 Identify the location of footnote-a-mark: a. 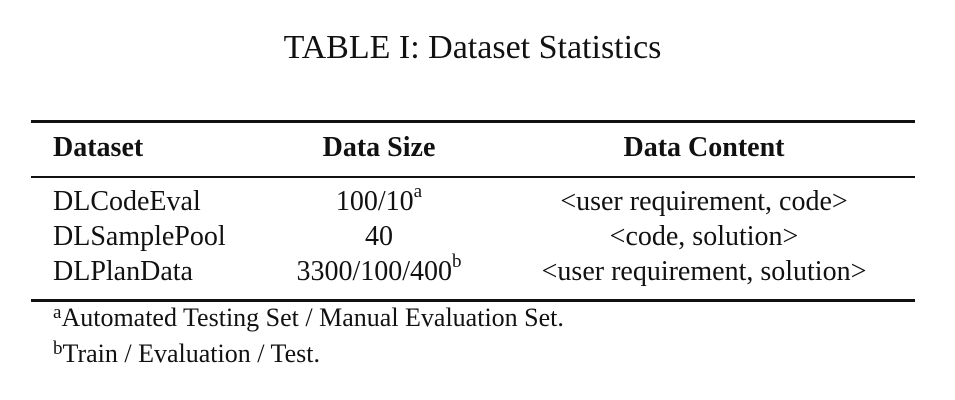
(57, 313).